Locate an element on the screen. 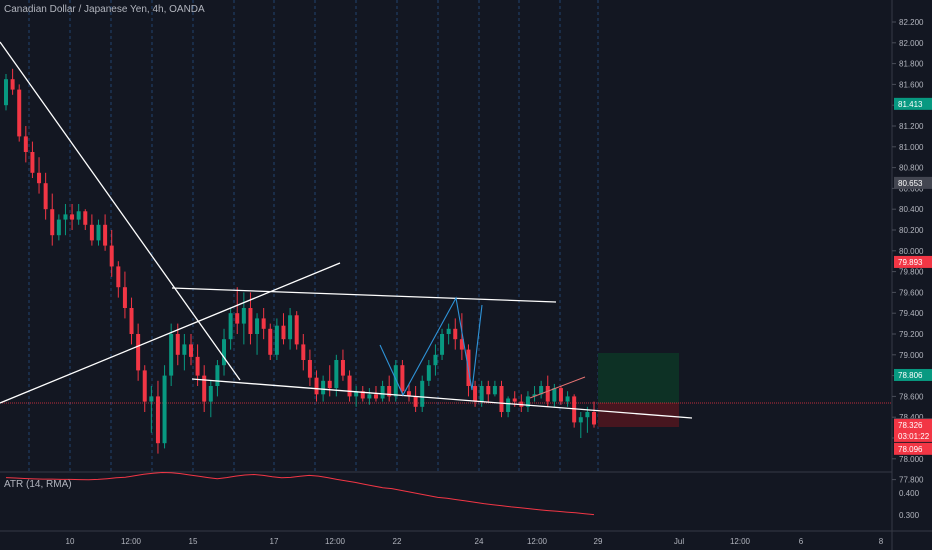  channel-upper-line is located at coordinates (364, 295).